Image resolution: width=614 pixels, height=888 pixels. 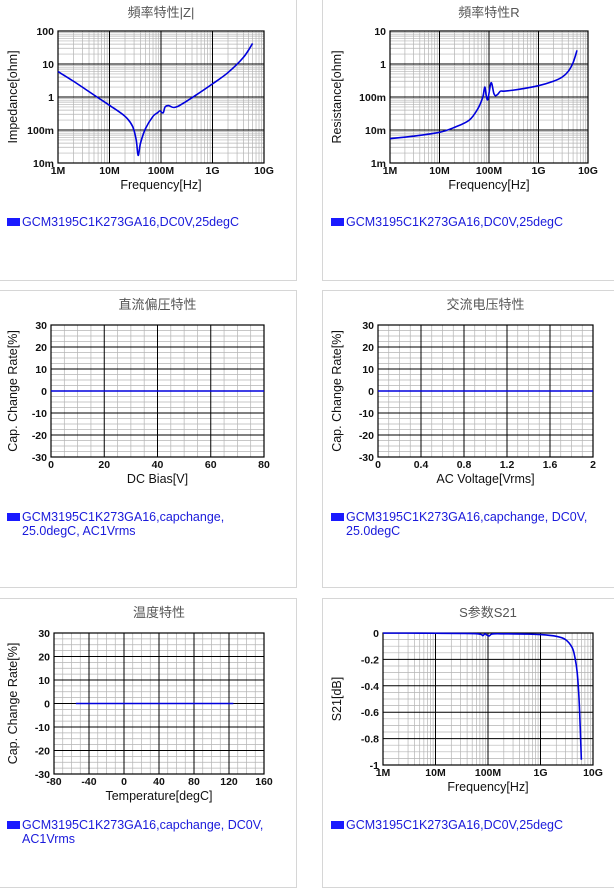 I want to click on x-tick-label: 1.2, so click(x=507, y=465).